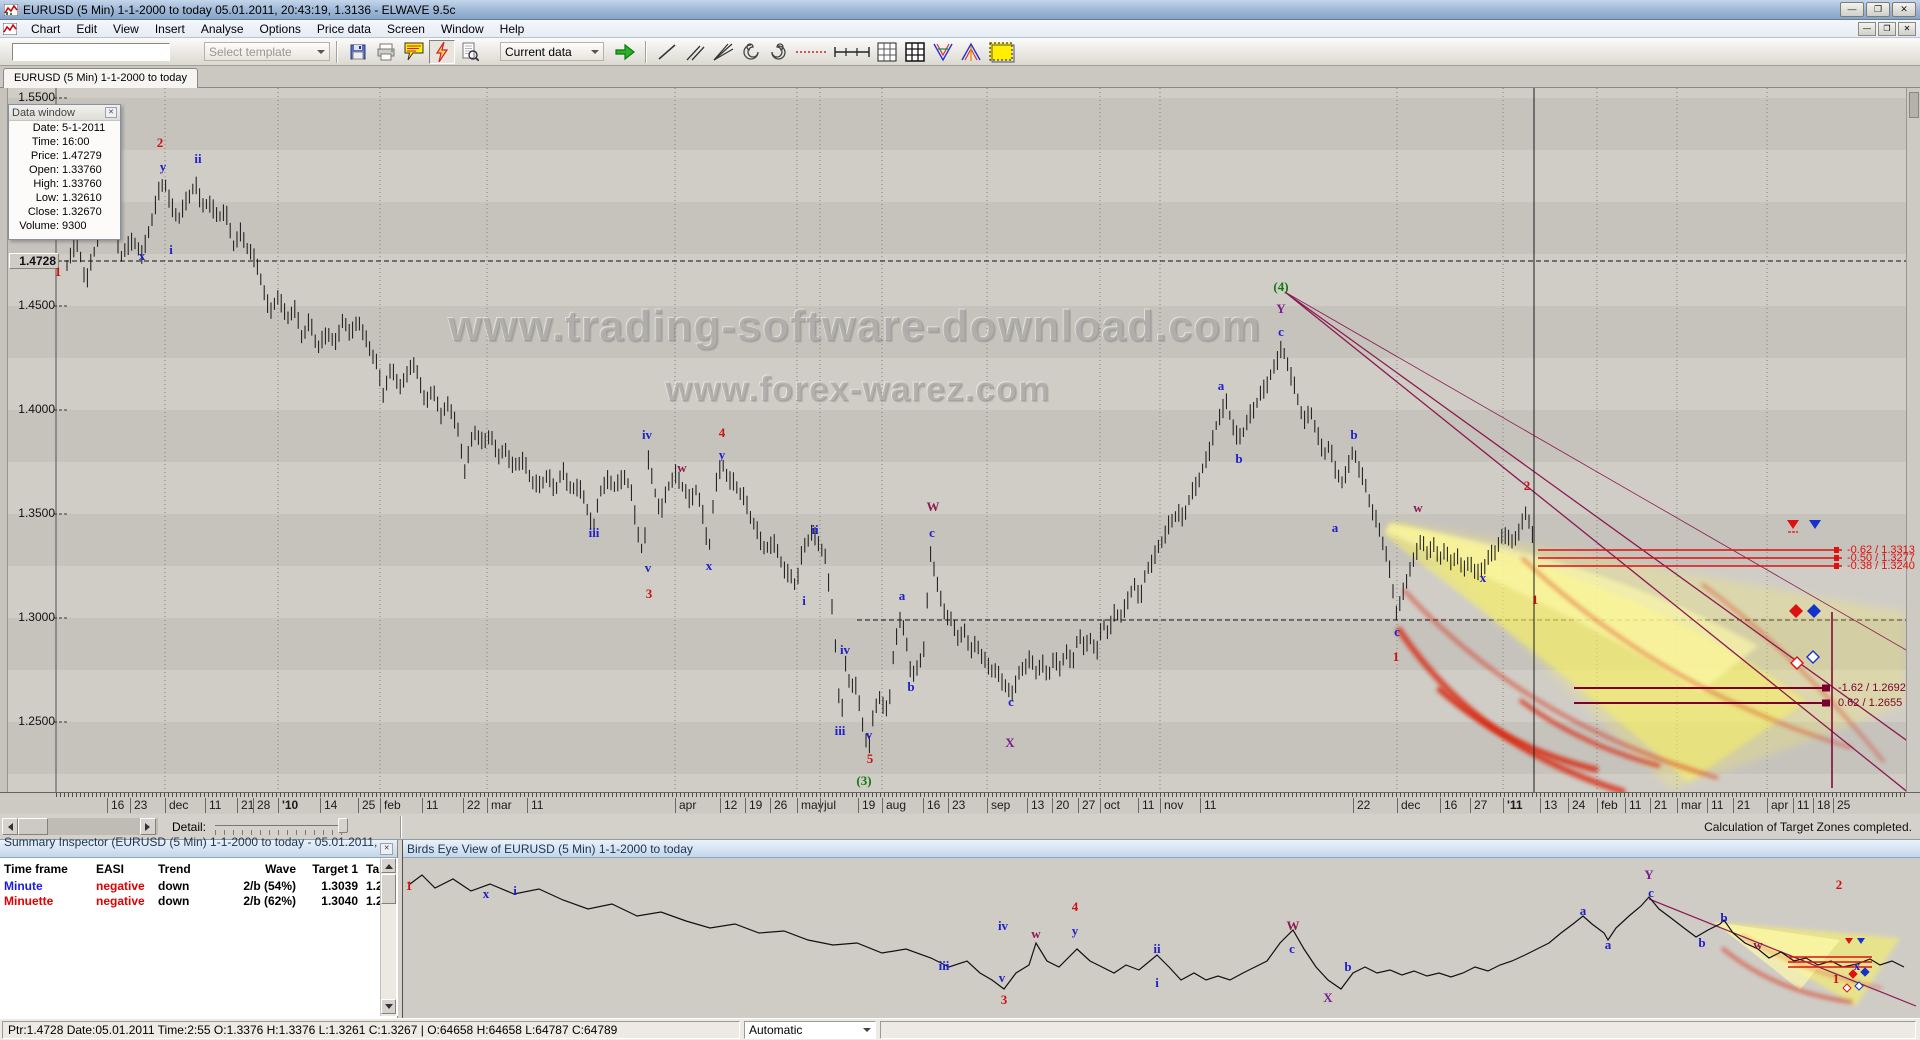  I want to click on minimize-icon: —, so click(1852, 9).